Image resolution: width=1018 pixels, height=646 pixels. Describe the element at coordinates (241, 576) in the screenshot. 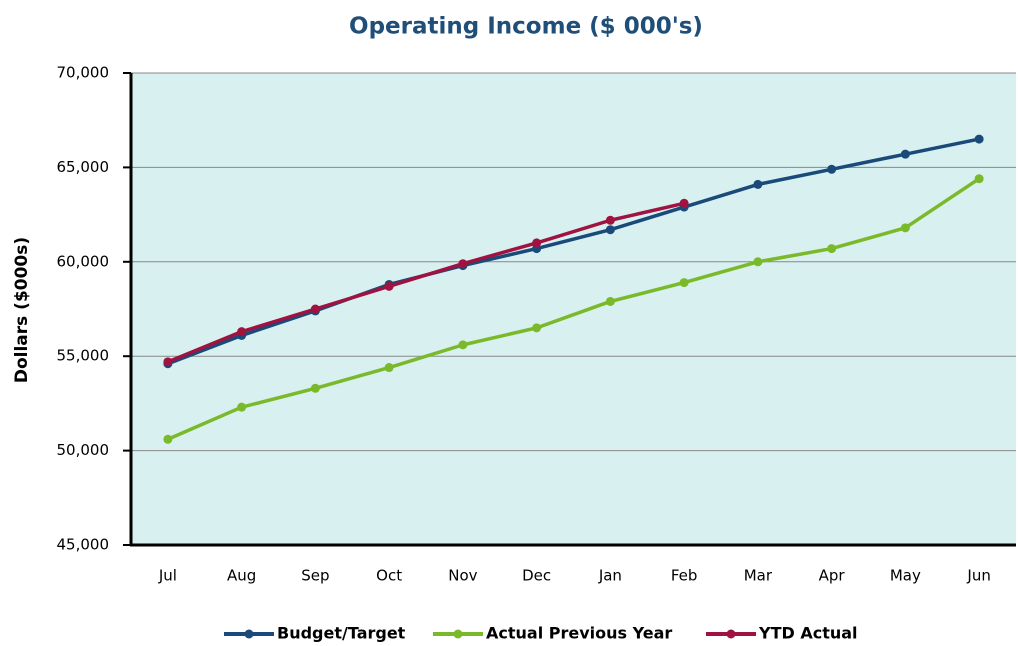

I see `x-tick-label: Aug` at that location.